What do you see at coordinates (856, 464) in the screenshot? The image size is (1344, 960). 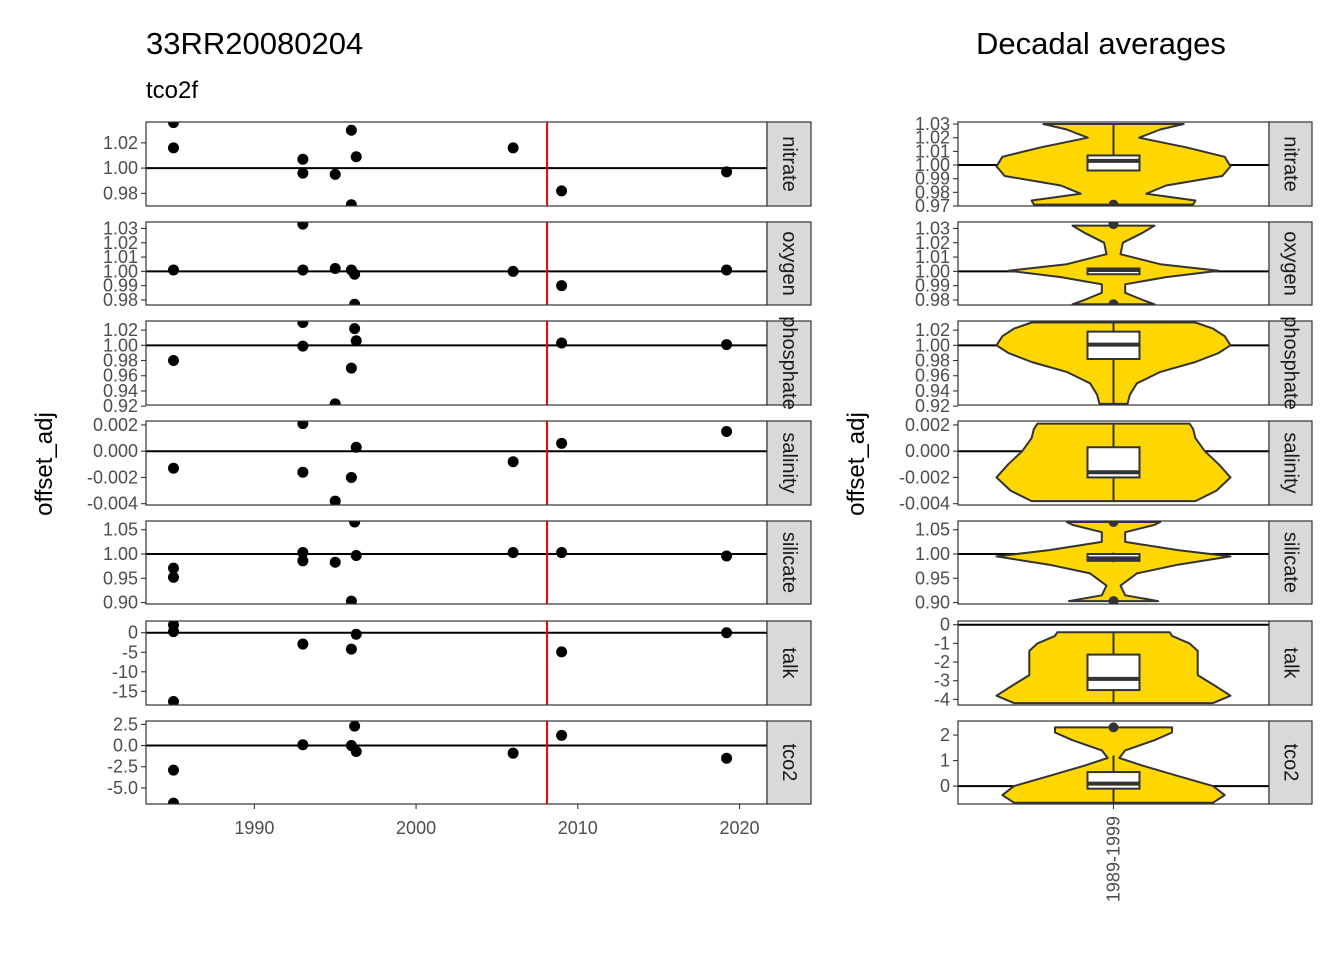 I see `right-y-axis-title: offset_adj` at bounding box center [856, 464].